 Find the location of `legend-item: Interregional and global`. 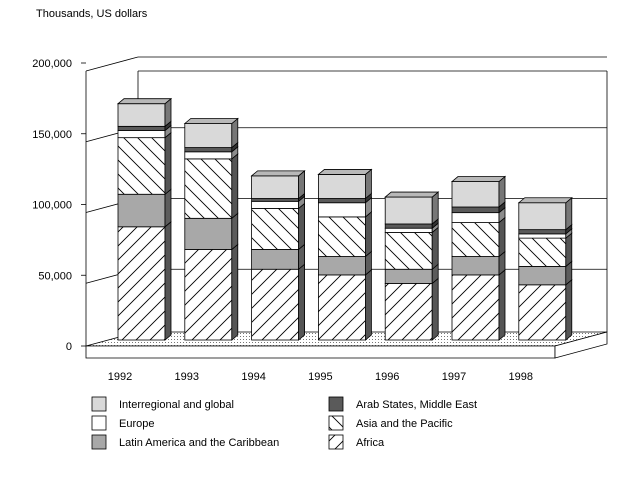

legend-item: Interregional and global is located at coordinates (162, 404).